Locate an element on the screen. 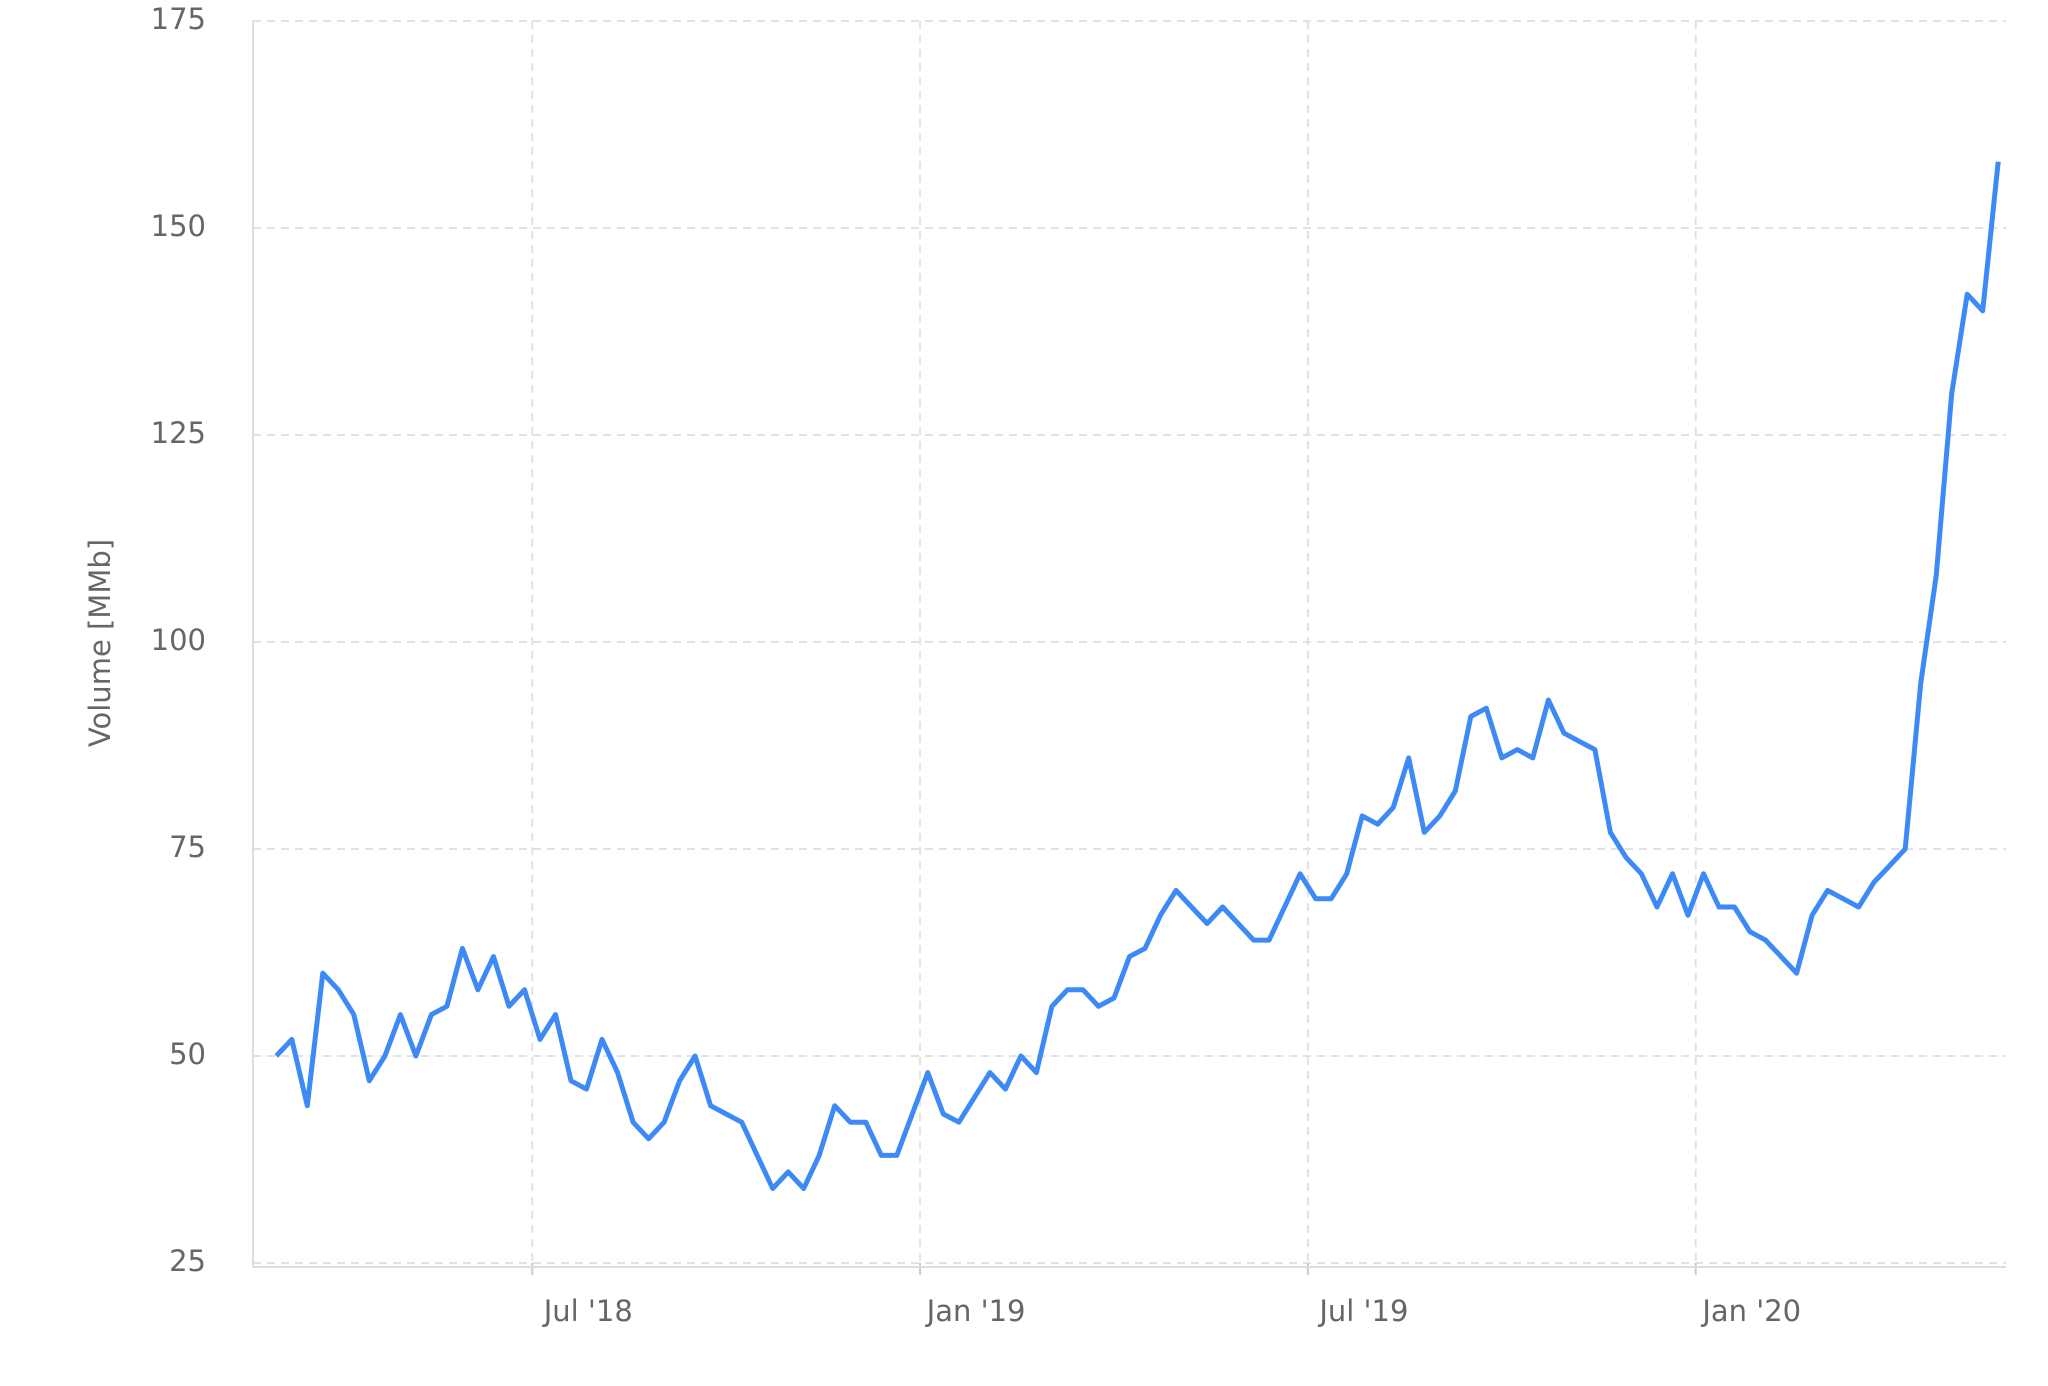 Image resolution: width=2048 pixels, height=1386 pixels. y-axis-title: Volume [MMb] is located at coordinates (100, 643).